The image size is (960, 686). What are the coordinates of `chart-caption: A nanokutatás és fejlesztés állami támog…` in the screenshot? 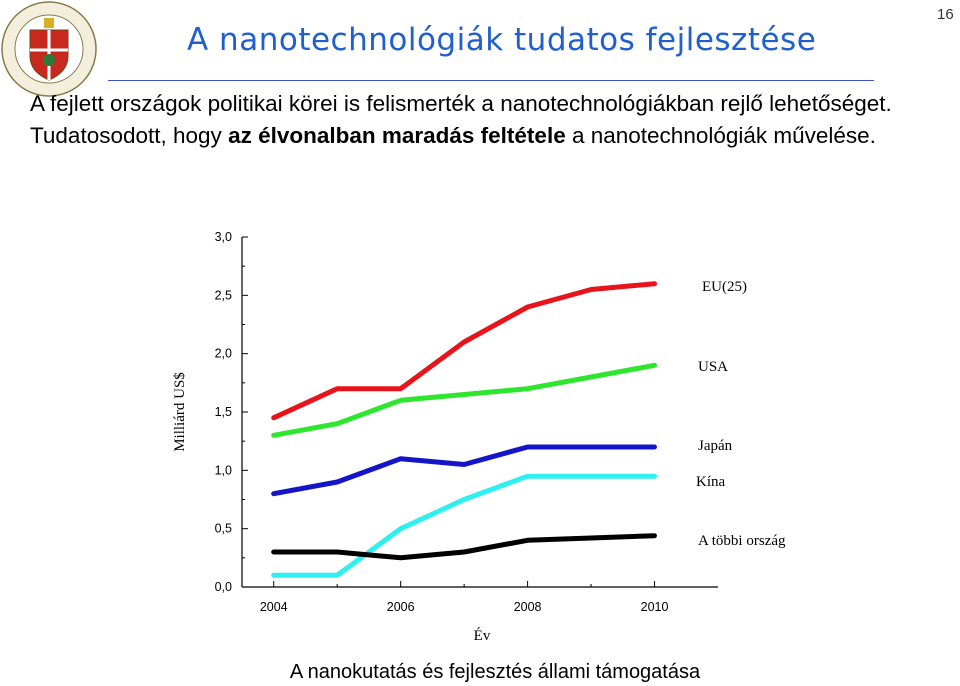 It's located at (495, 672).